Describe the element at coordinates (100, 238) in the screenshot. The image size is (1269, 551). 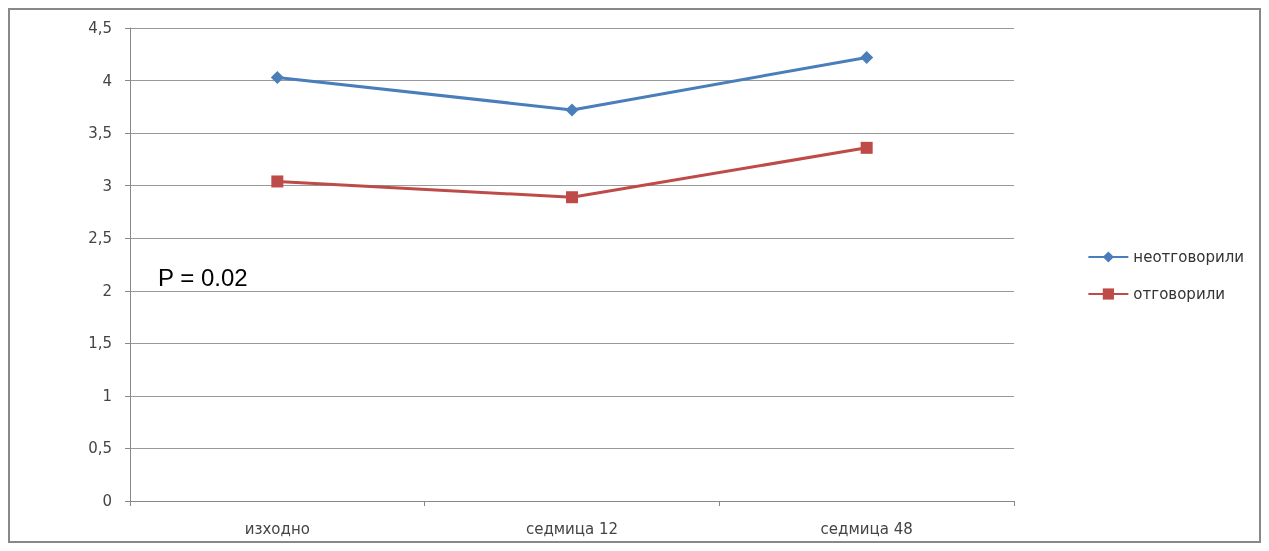
I see `y-tick-label: 2,5` at that location.